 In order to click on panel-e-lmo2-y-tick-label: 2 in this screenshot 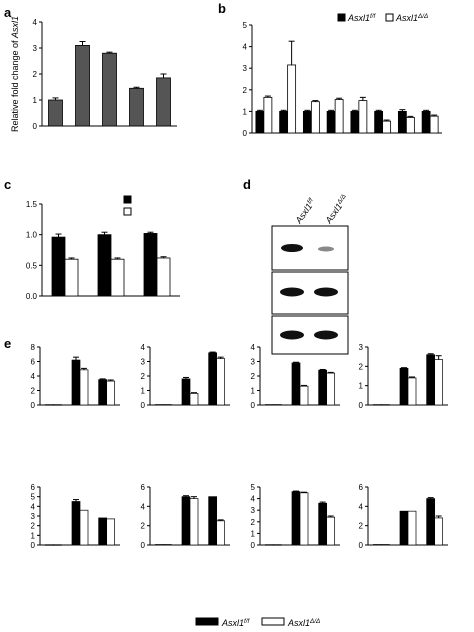, I will do `click(253, 376)`.